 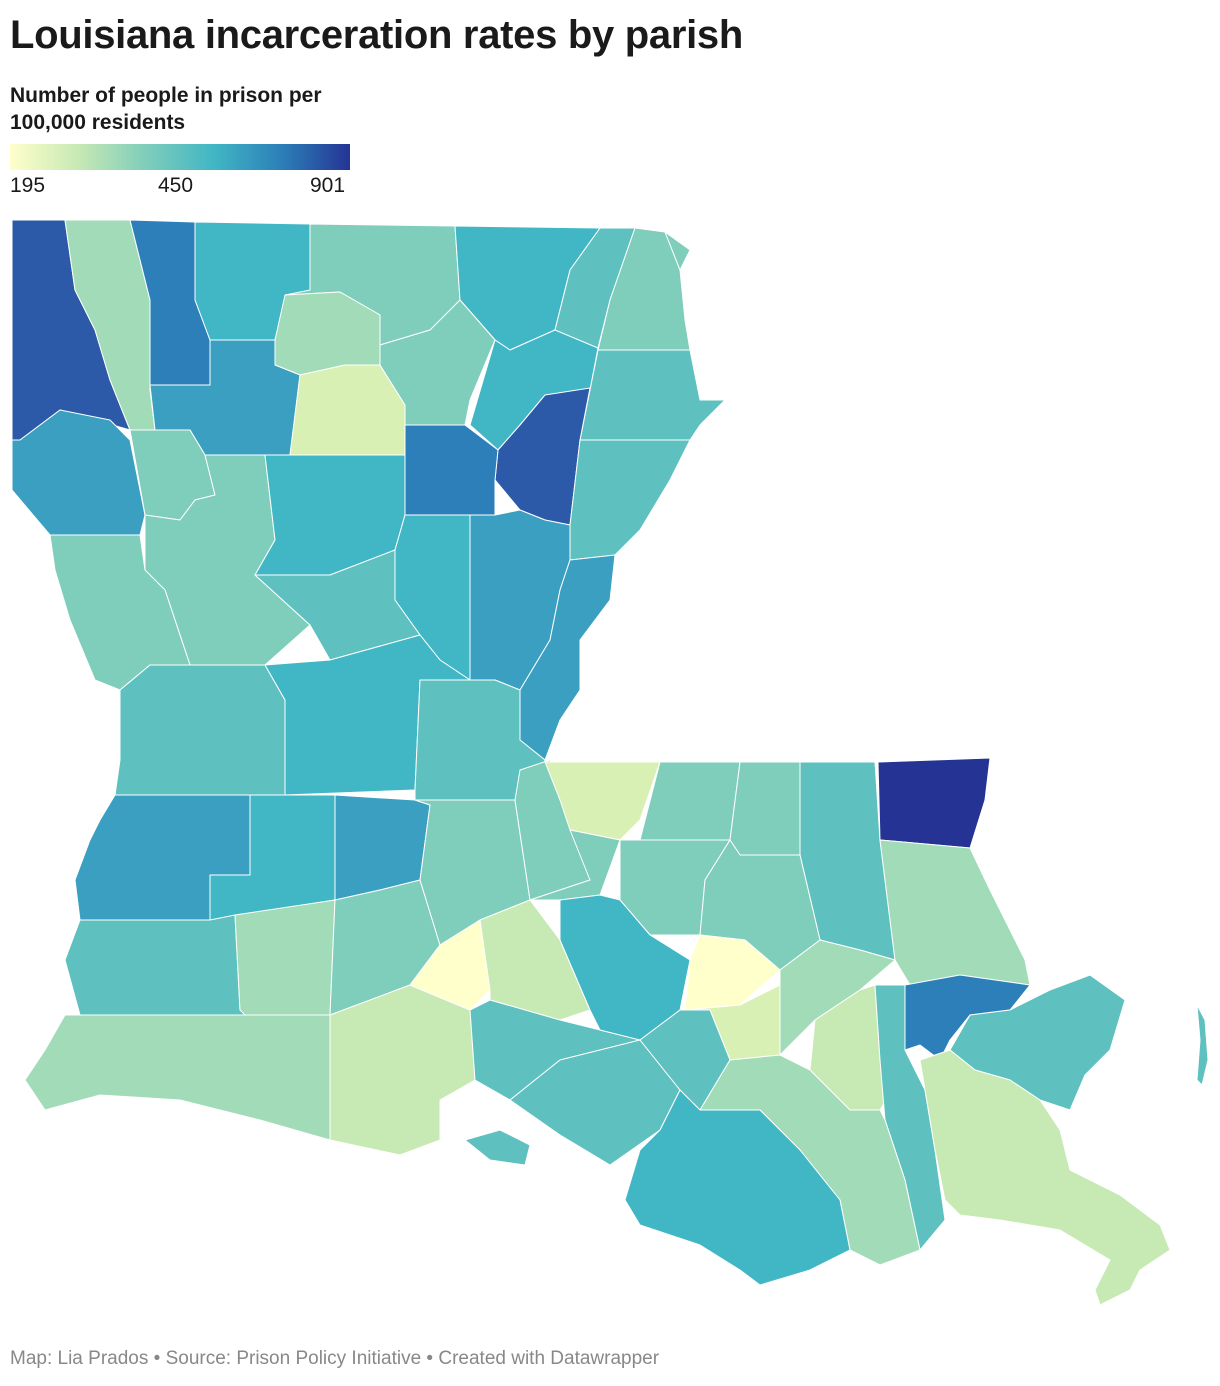 What do you see at coordinates (78, 472) in the screenshot?
I see `parish-de-soto` at bounding box center [78, 472].